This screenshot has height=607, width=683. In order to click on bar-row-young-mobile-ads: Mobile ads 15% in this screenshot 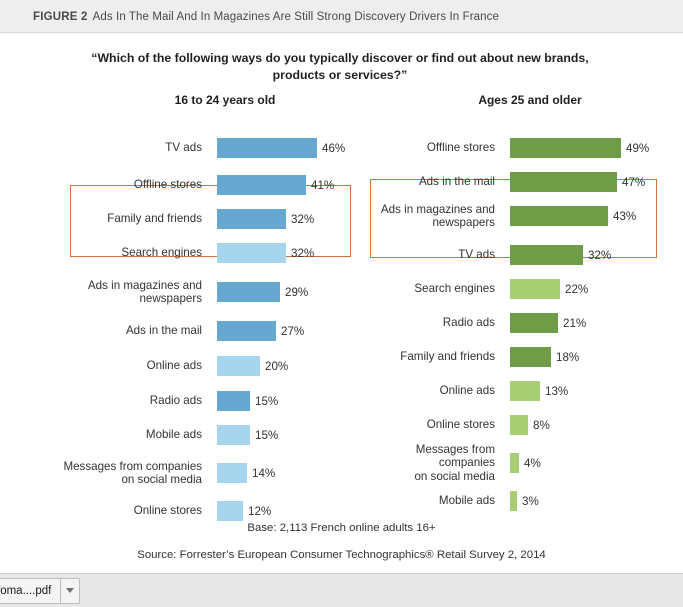, I will do `click(180, 435)`.